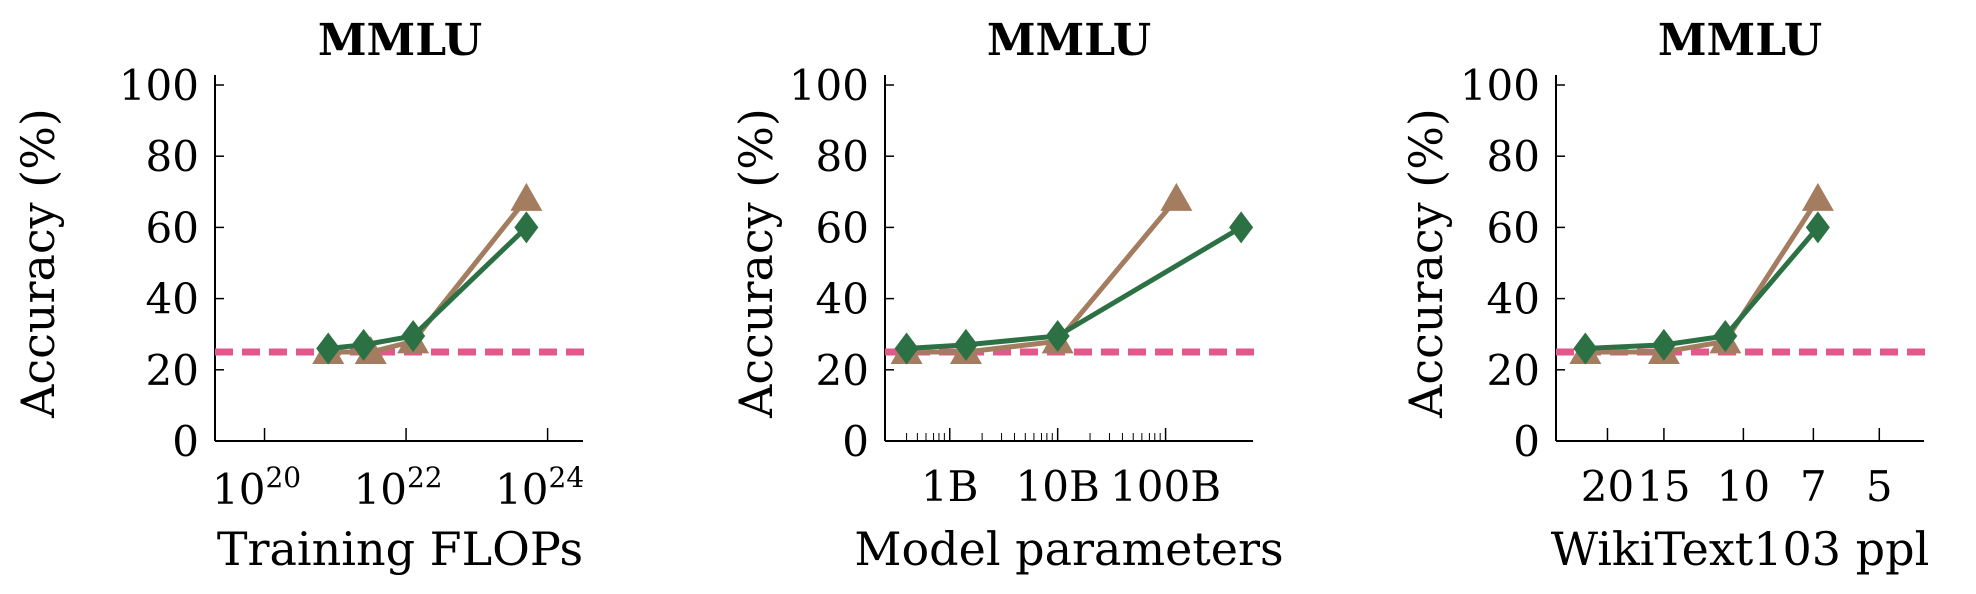 The height and width of the screenshot is (594, 1976). Describe the element at coordinates (1165, 486) in the screenshot. I see `x-tick-label: 100B` at that location.